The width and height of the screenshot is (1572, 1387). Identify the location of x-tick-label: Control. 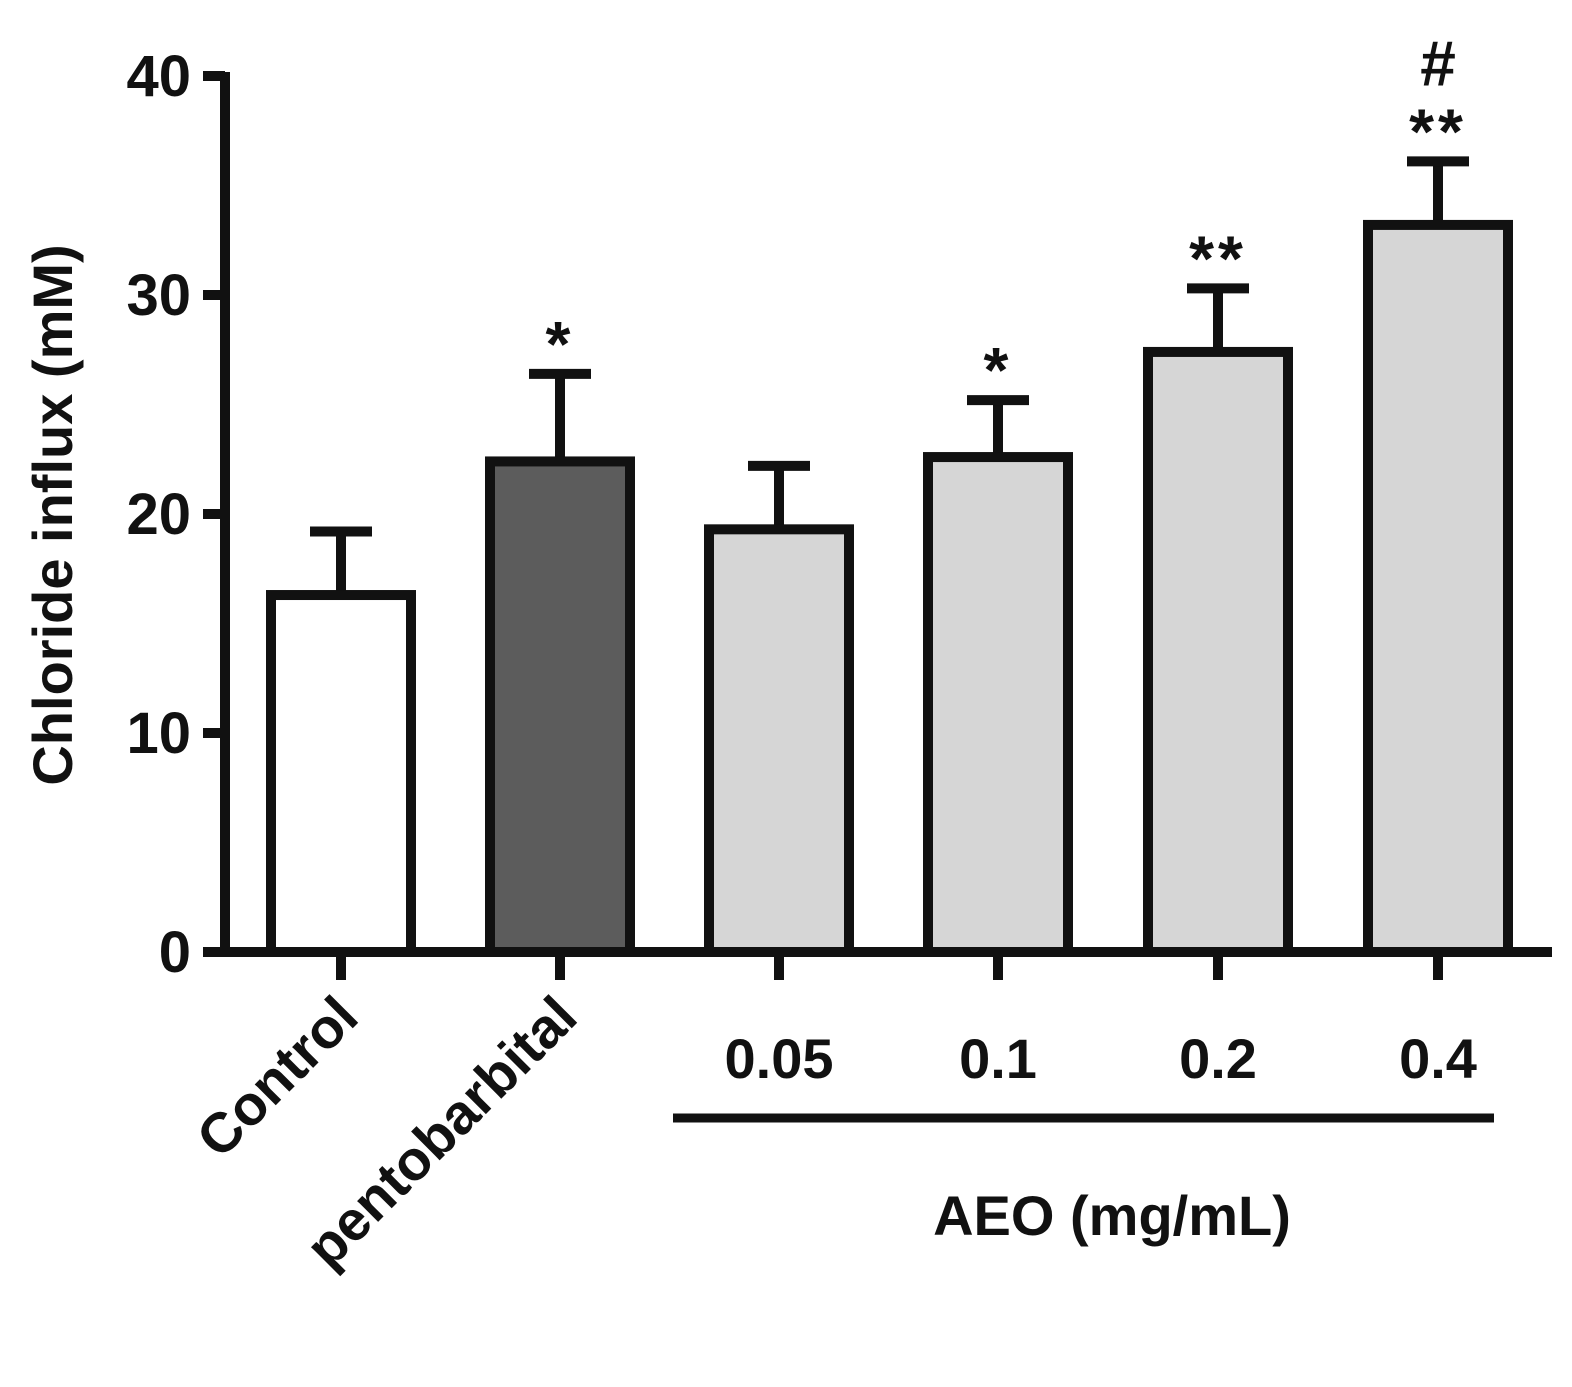
(276, 1076).